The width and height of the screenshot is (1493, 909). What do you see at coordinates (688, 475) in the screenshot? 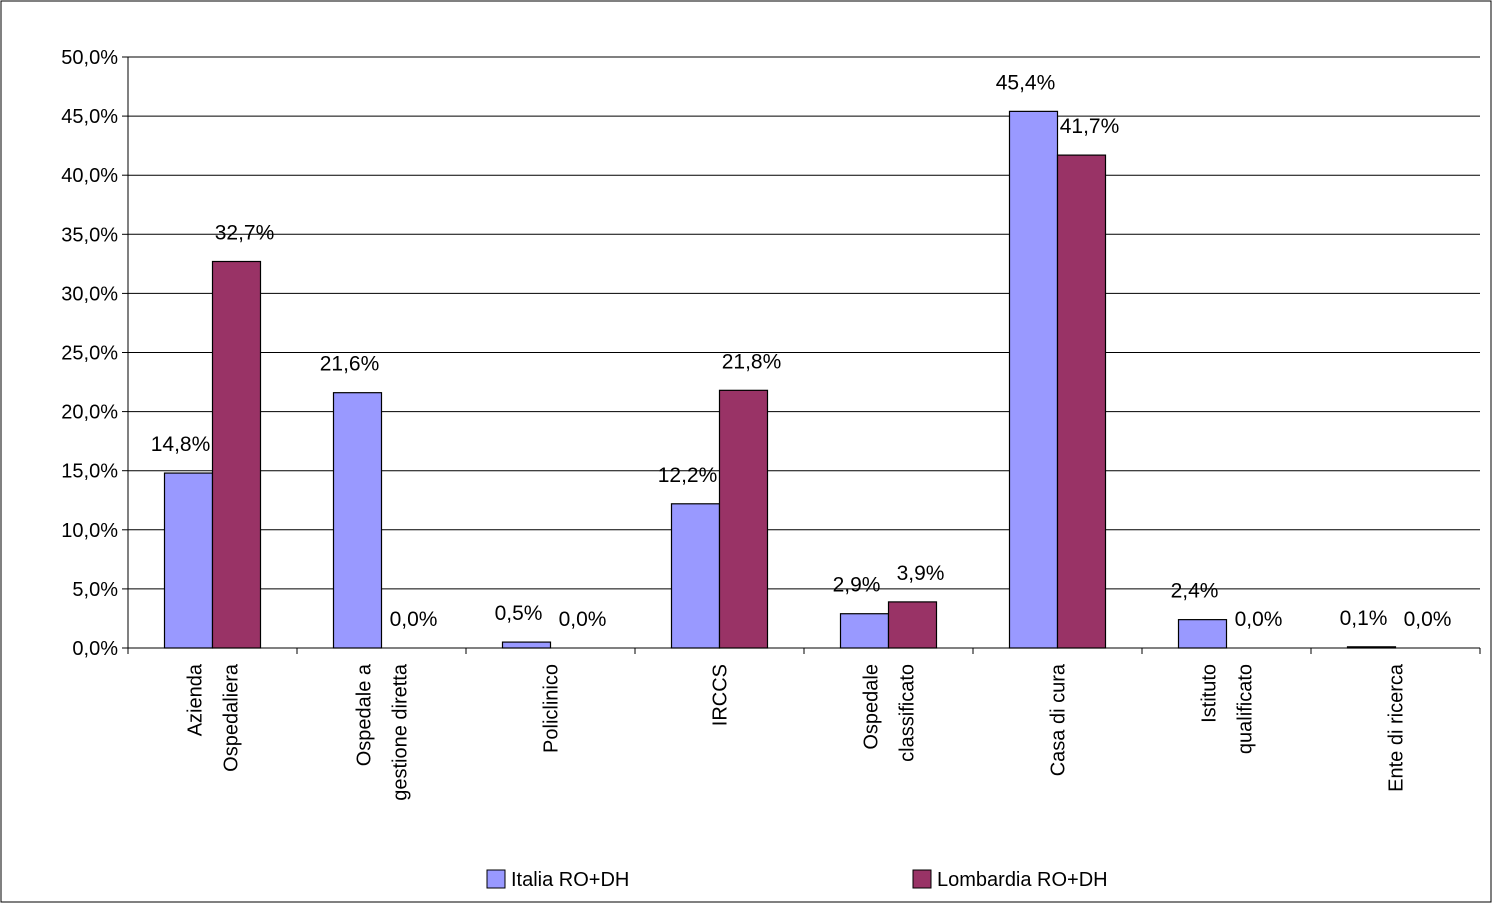
I see `data-label: 12,2%` at bounding box center [688, 475].